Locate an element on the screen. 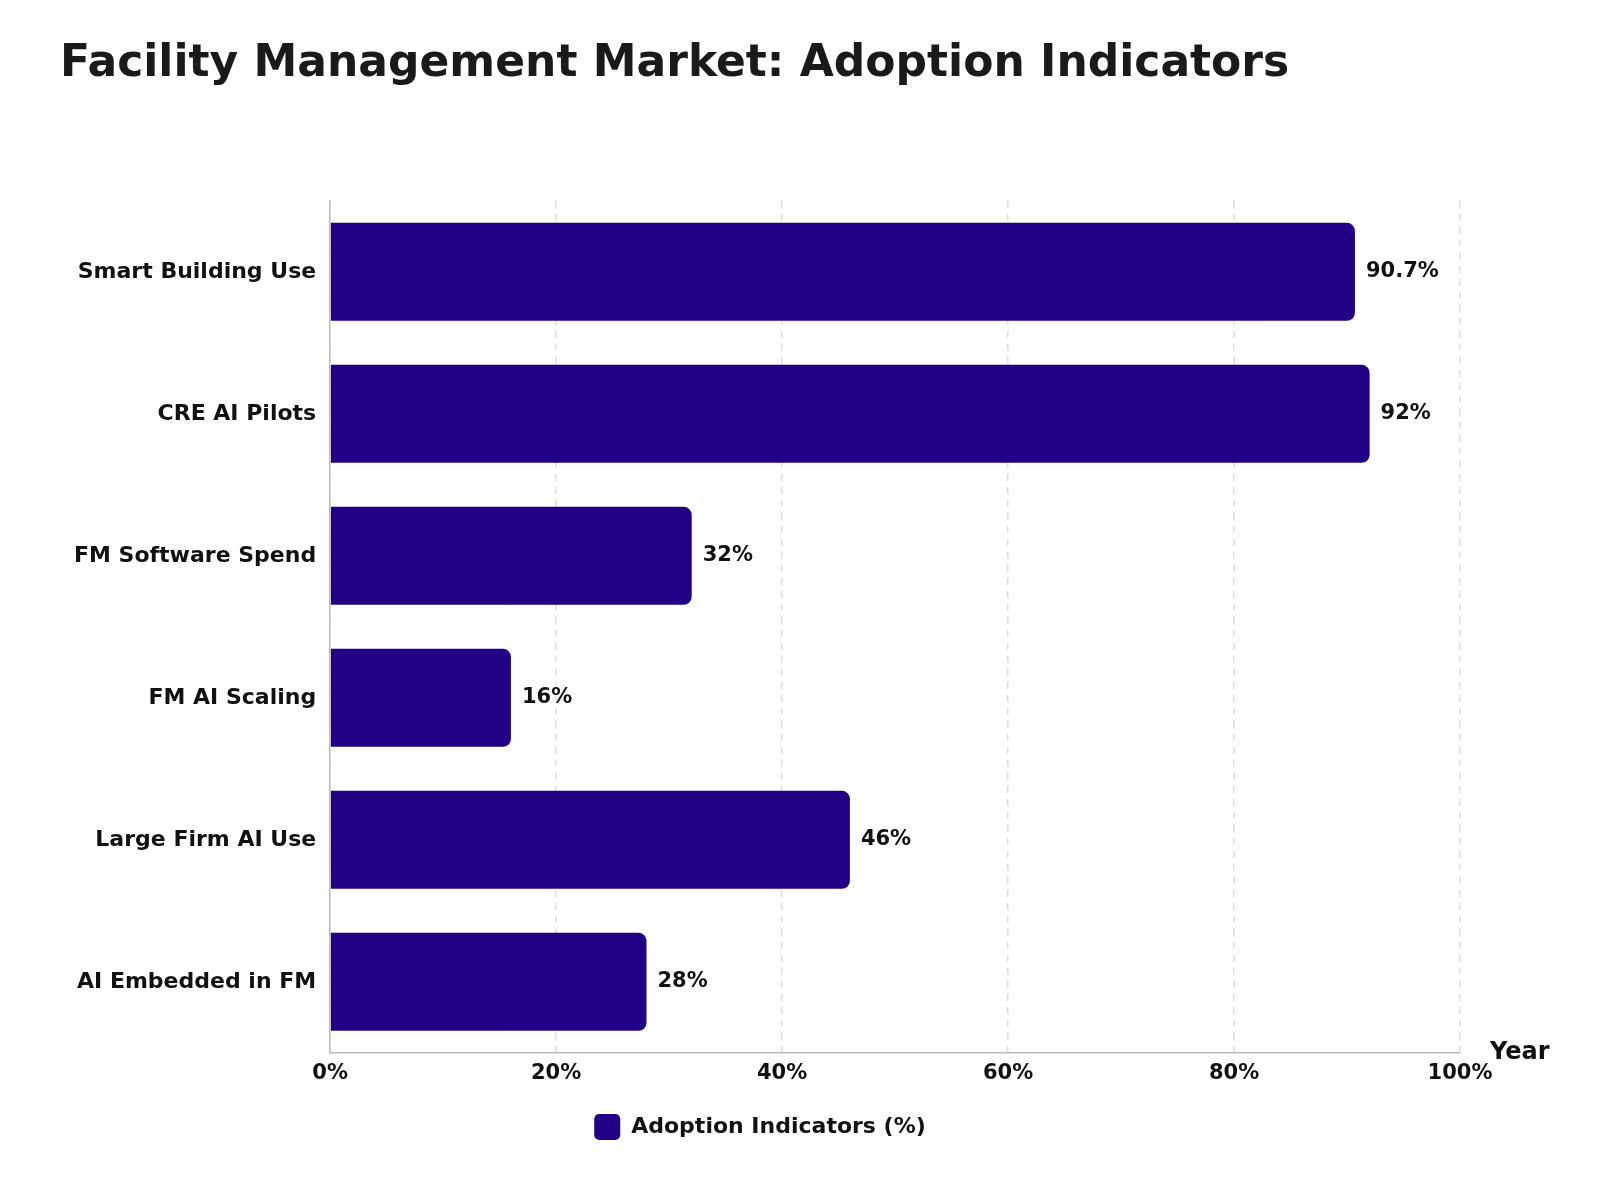 Image resolution: width=1600 pixels, height=1200 pixels. data-label: 90.7% is located at coordinates (1402, 270).